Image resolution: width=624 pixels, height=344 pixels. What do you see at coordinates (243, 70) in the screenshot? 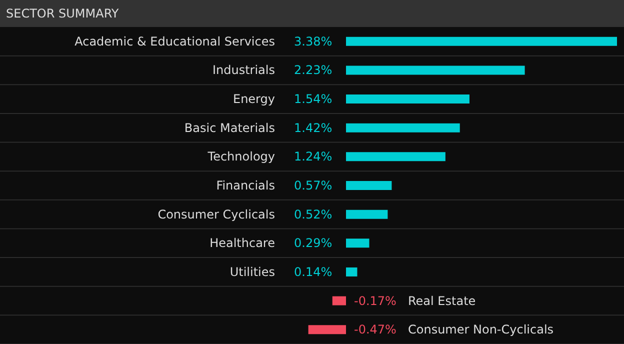
I see `y-tick-label: Industrials` at bounding box center [243, 70].